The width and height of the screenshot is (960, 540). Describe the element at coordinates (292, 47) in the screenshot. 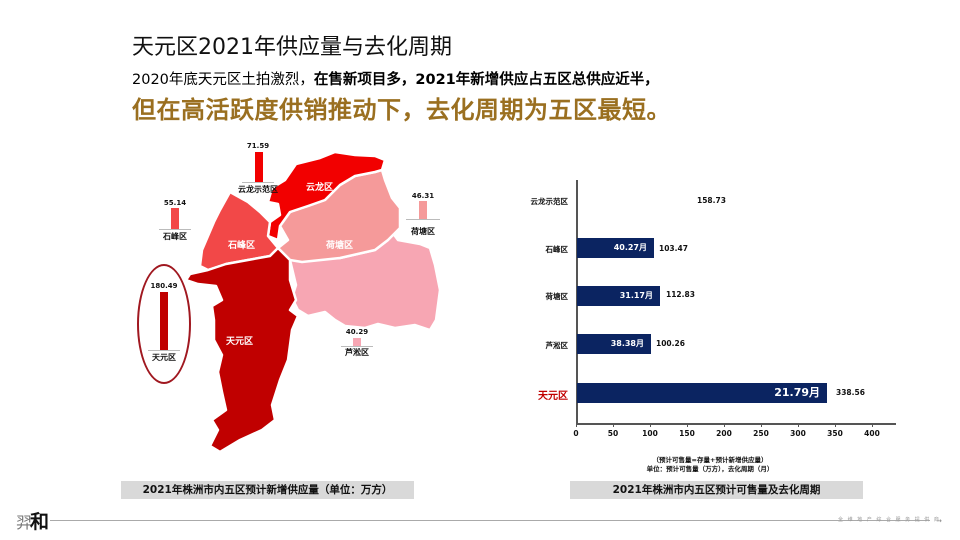

I see `page-title: 天元区2021年供应量与去化周期` at that location.